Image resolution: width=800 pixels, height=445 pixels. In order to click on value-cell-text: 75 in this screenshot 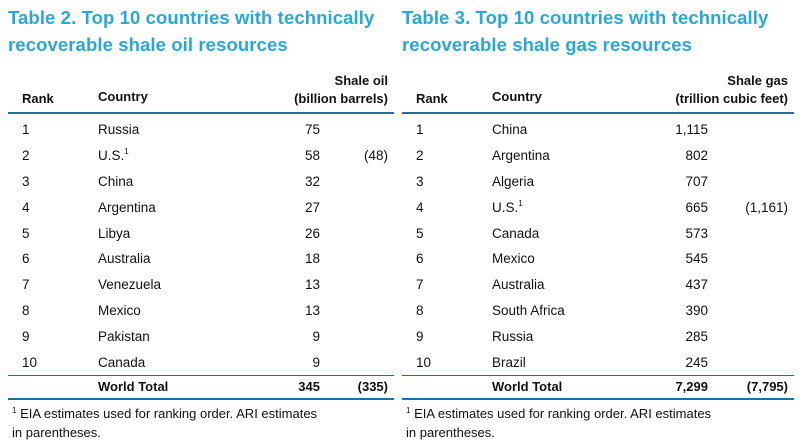, I will do `click(312, 129)`.